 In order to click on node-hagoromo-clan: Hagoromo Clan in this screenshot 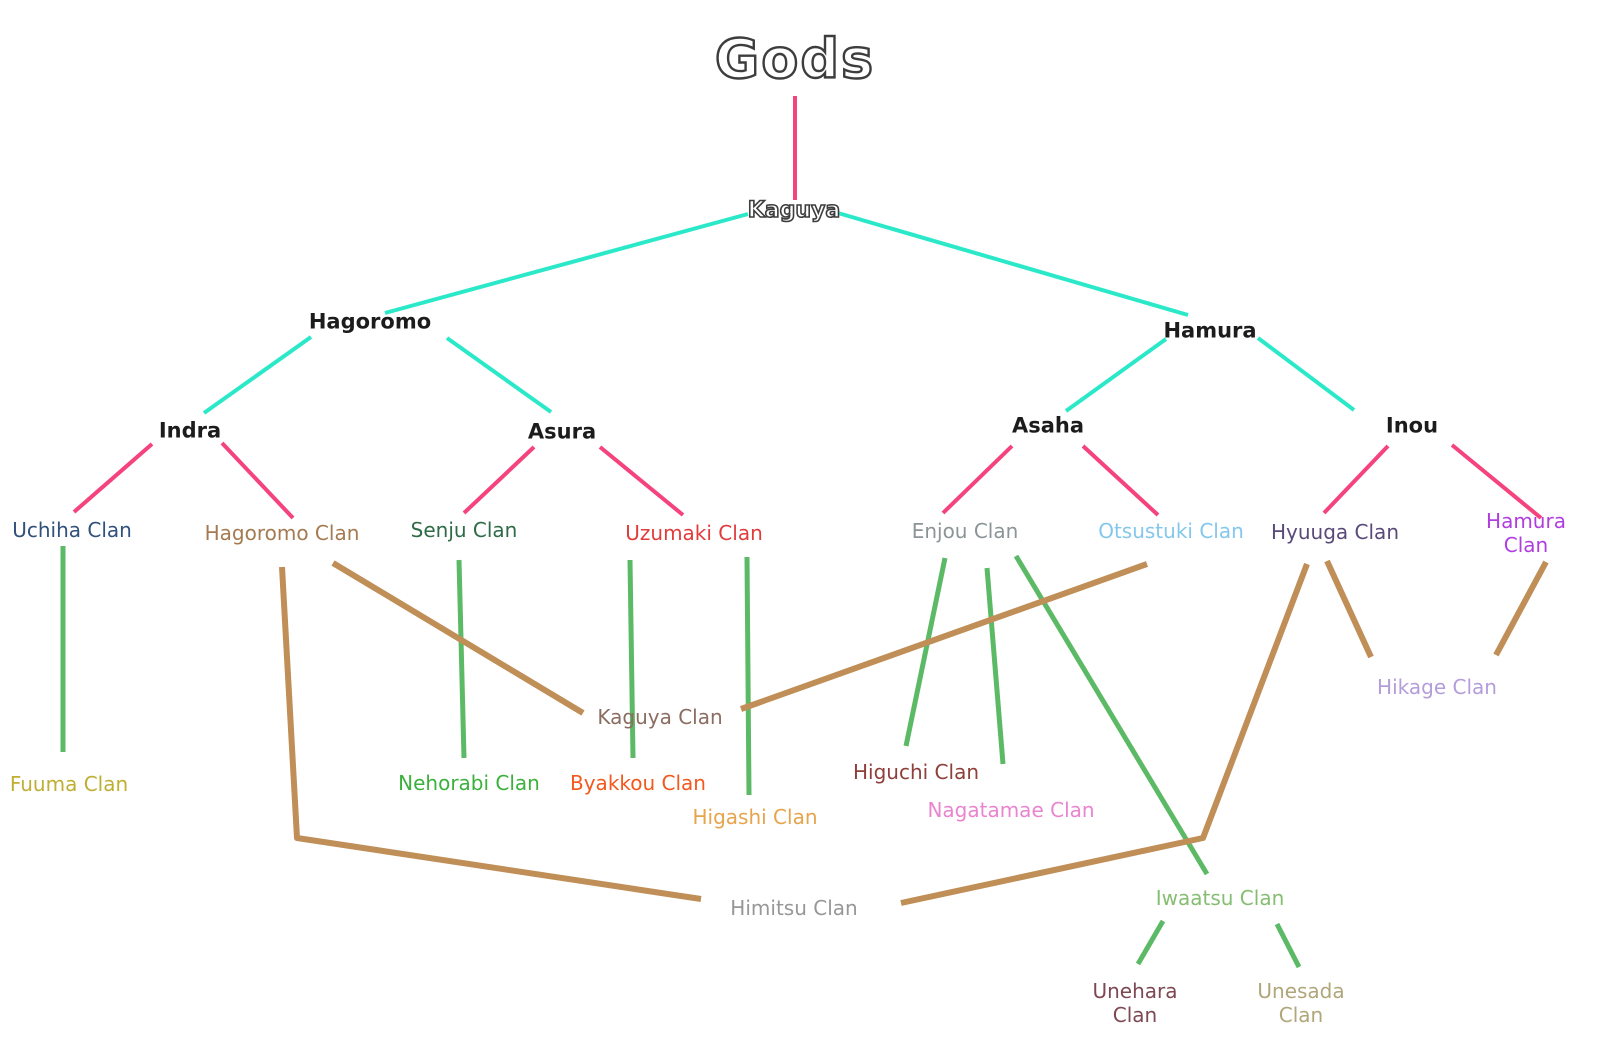, I will do `click(282, 533)`.